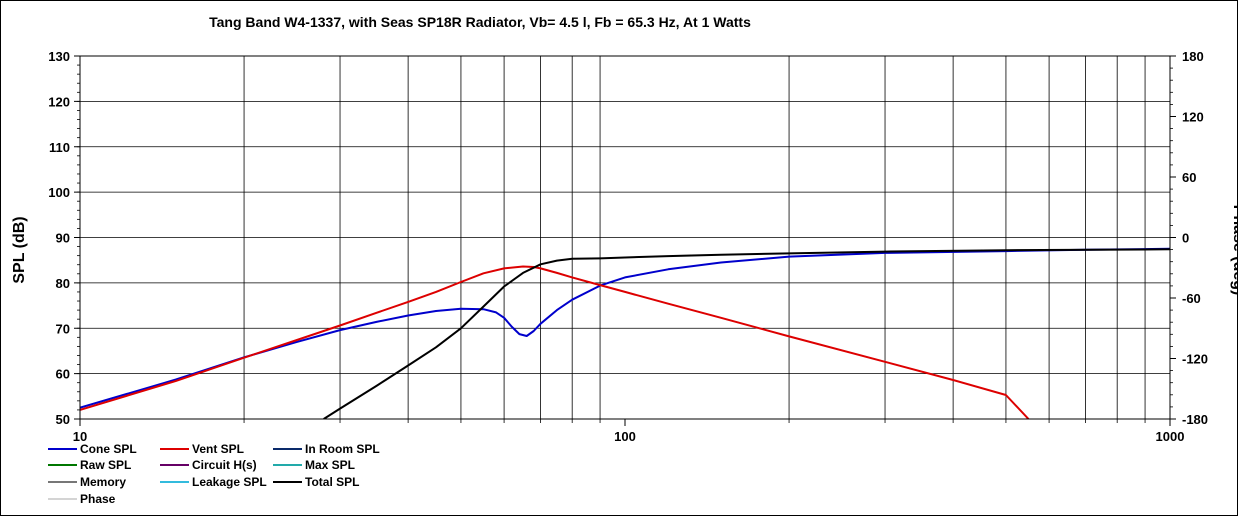 The image size is (1238, 516). I want to click on legend-label: Total SPL, so click(332, 482).